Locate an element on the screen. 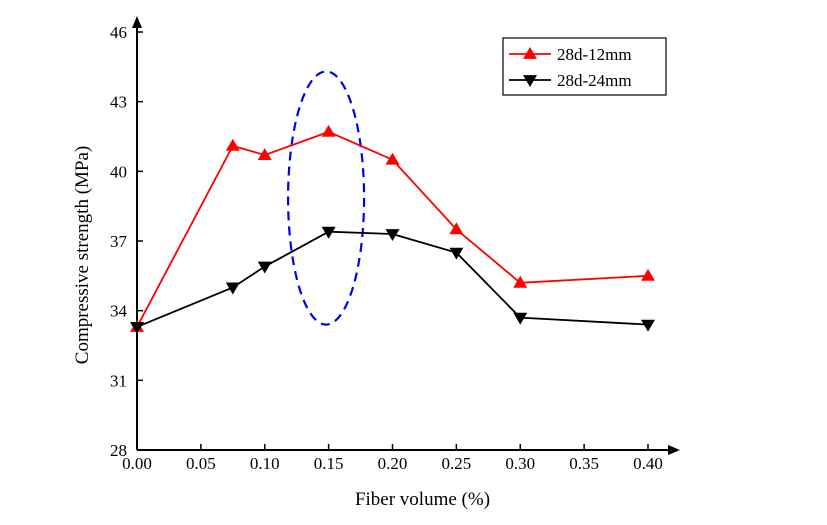  y-tick-label: 34 is located at coordinates (119, 311).